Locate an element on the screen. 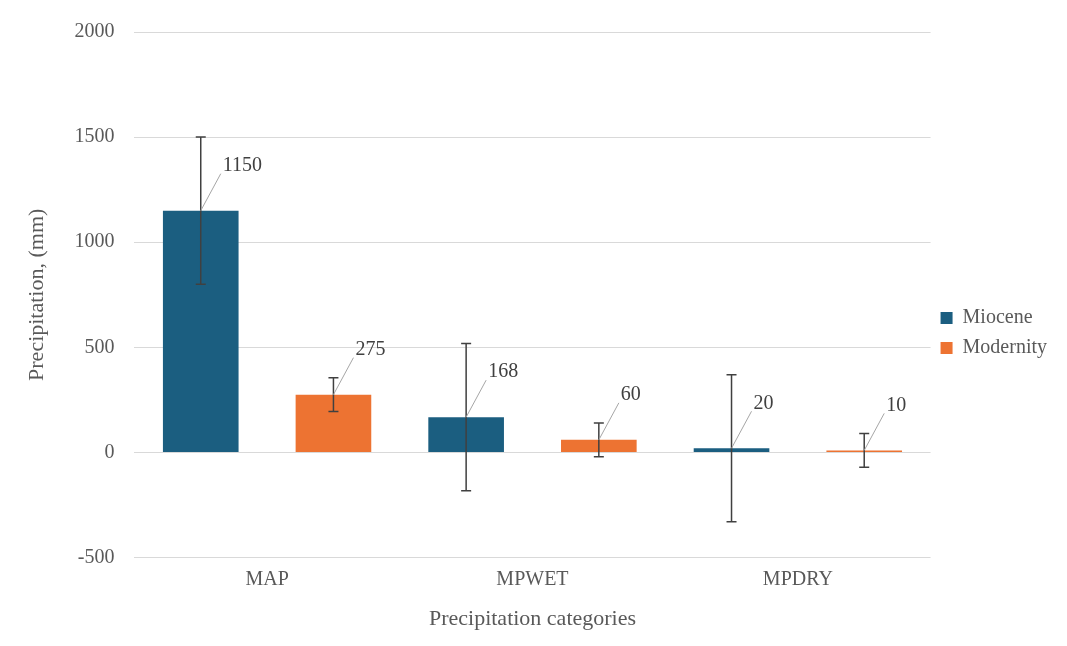  y-tick-label: 1500 is located at coordinates (94, 135).